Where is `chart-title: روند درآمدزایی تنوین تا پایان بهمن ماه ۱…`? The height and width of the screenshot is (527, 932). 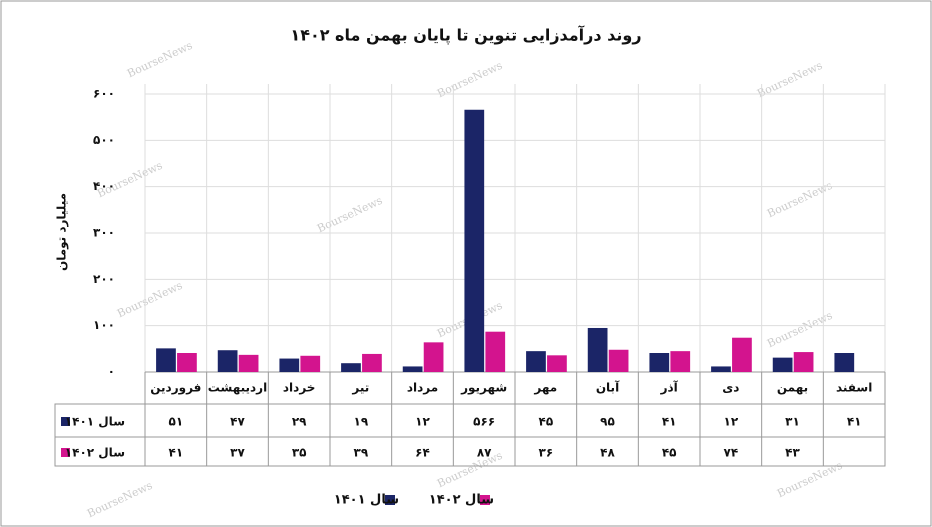 chart-title: روند درآمدزایی تنوین تا پایان بهمن ماه ۱… is located at coordinates (465, 35).